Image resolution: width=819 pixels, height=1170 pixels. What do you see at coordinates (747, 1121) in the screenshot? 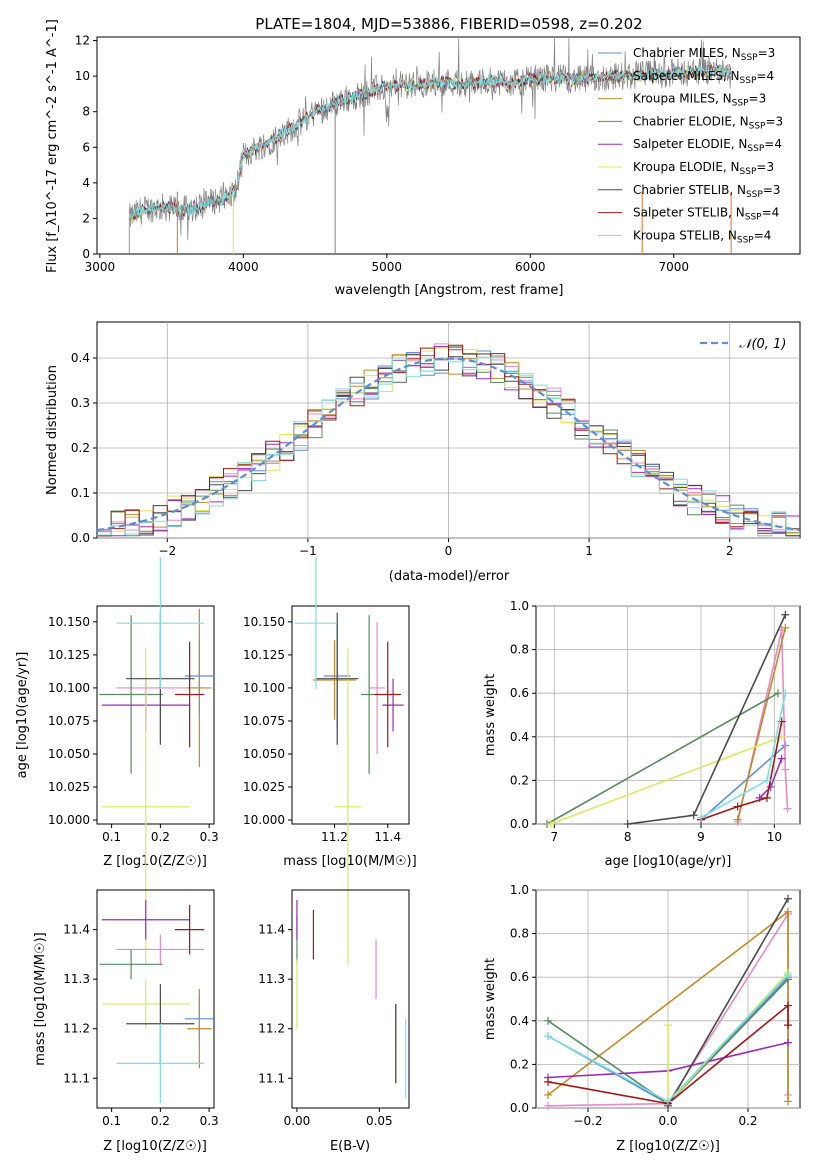
I see `x-tick-label: 0.2` at bounding box center [747, 1121].